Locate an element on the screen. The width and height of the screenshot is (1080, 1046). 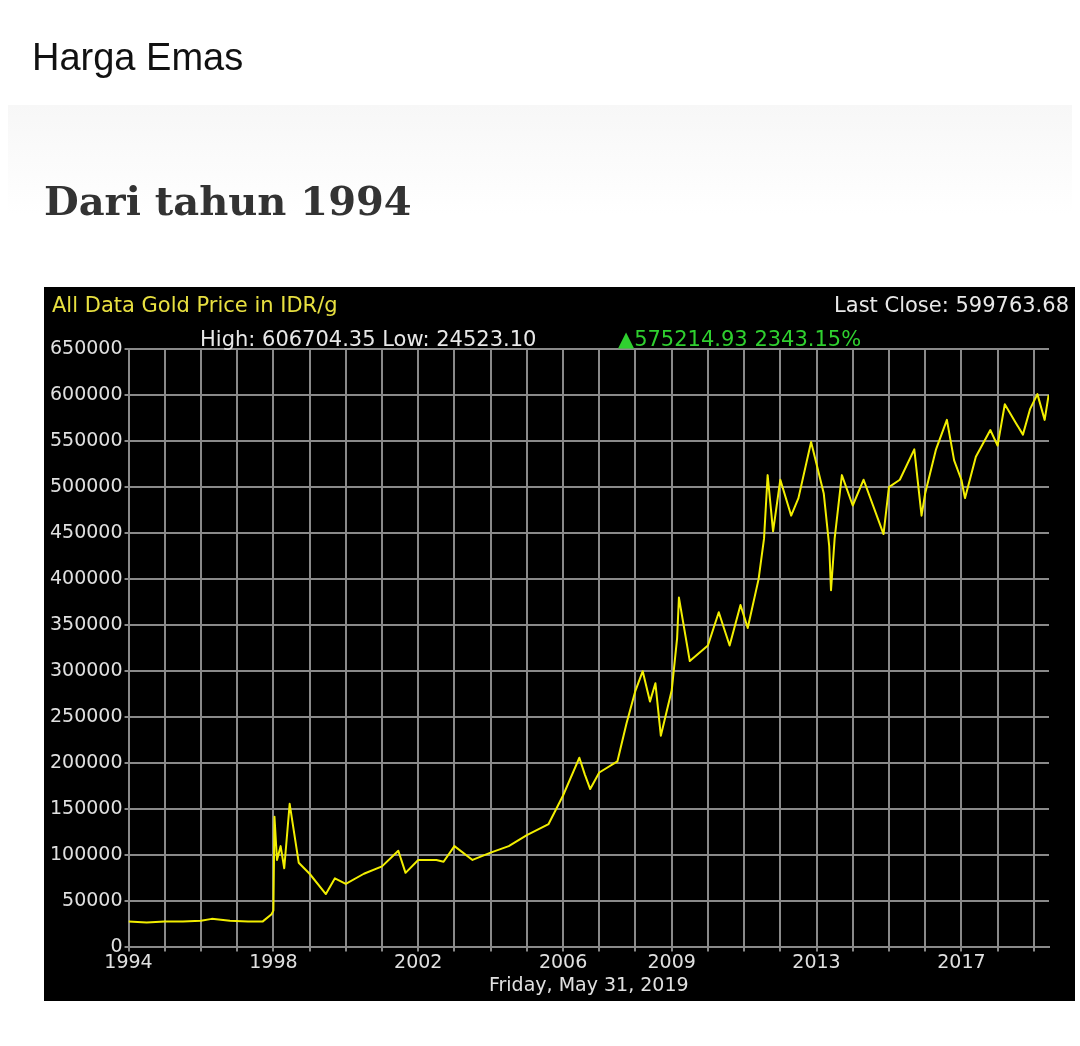
x-tick-label: 2017 is located at coordinates (961, 960).